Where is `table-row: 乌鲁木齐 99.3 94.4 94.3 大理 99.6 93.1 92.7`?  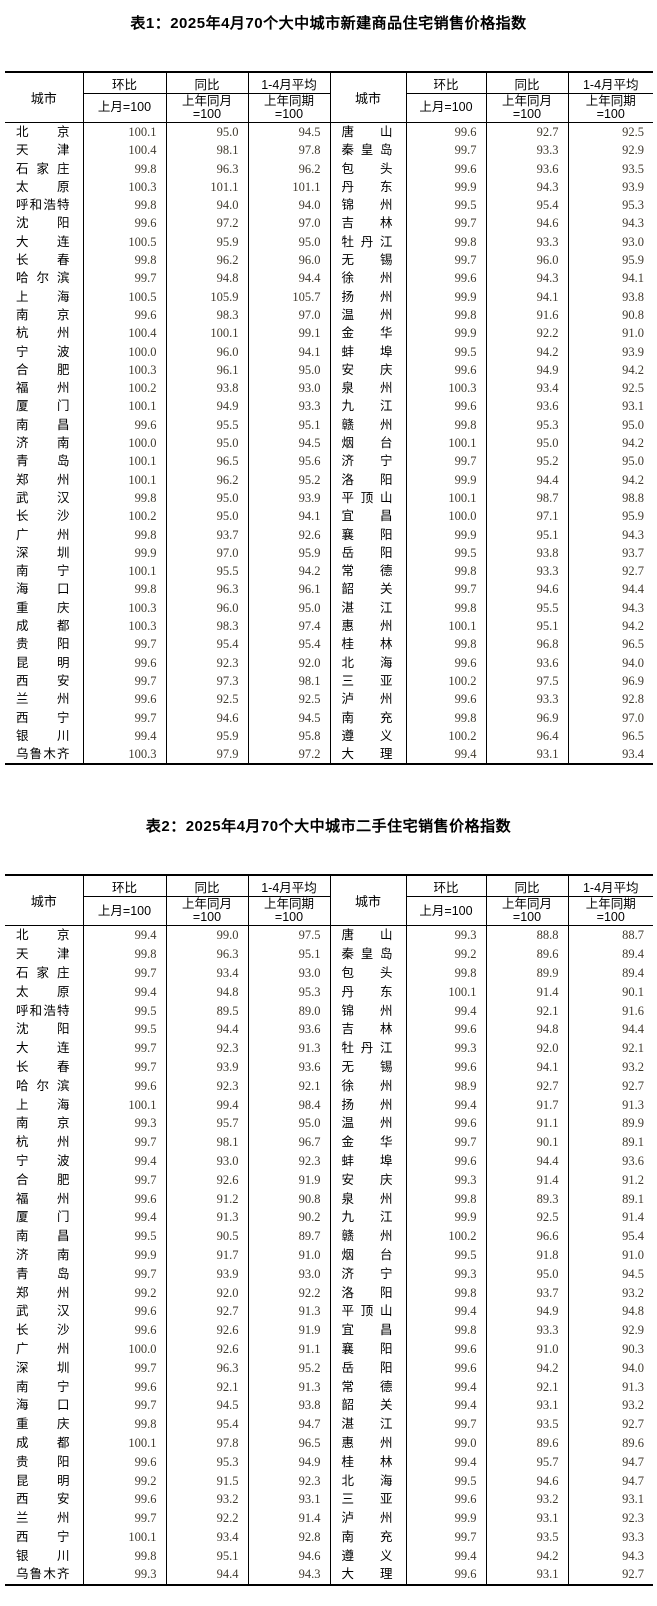 table-row: 乌鲁木齐 99.3 94.4 94.3 大理 99.6 93.1 92.7 is located at coordinates (329, 1575).